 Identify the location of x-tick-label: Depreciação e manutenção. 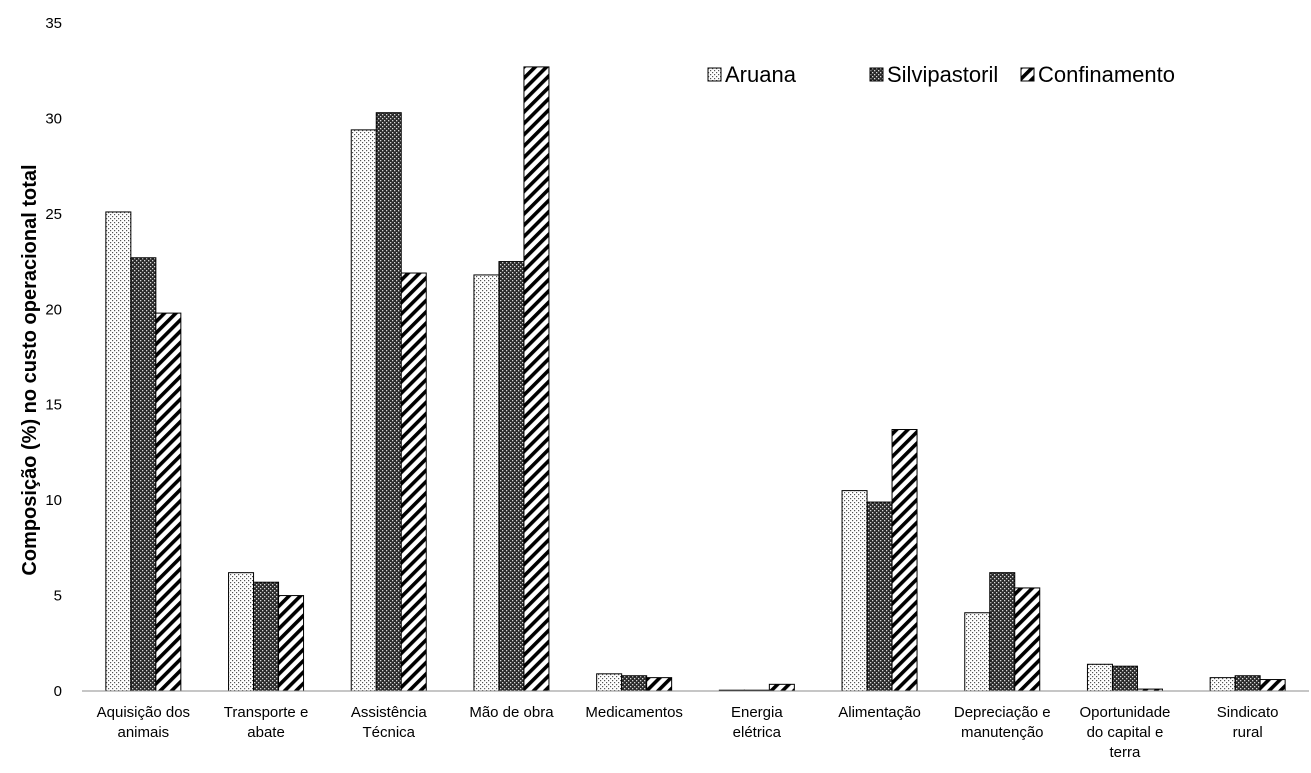
(1002, 722).